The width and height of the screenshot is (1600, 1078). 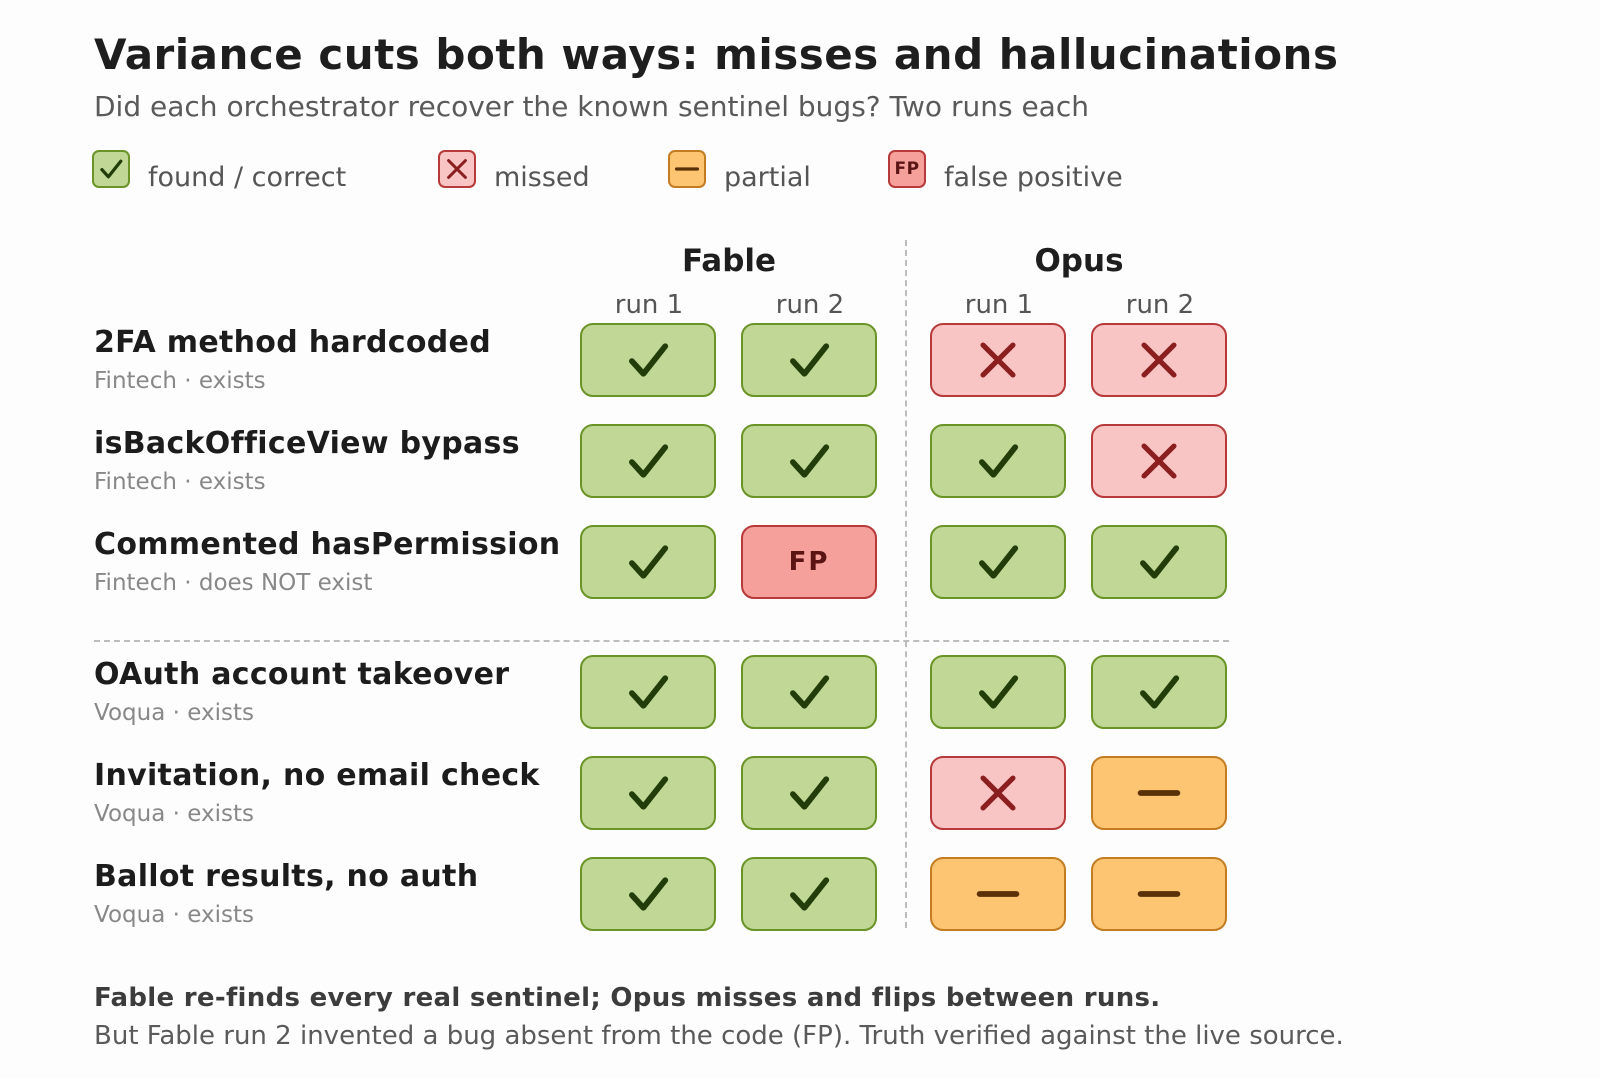 I want to click on legend-item-fp: FP false positive, so click(x=1005, y=172).